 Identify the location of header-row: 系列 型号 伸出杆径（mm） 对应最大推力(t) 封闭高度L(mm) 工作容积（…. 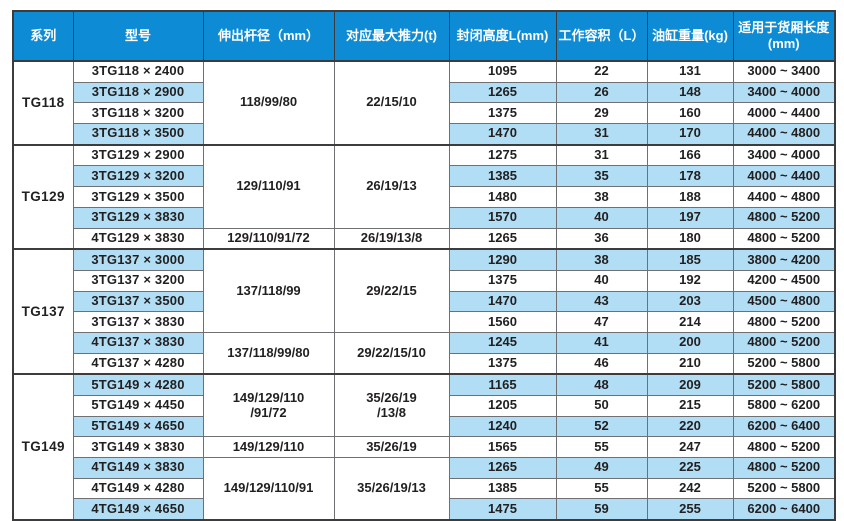
(424, 36).